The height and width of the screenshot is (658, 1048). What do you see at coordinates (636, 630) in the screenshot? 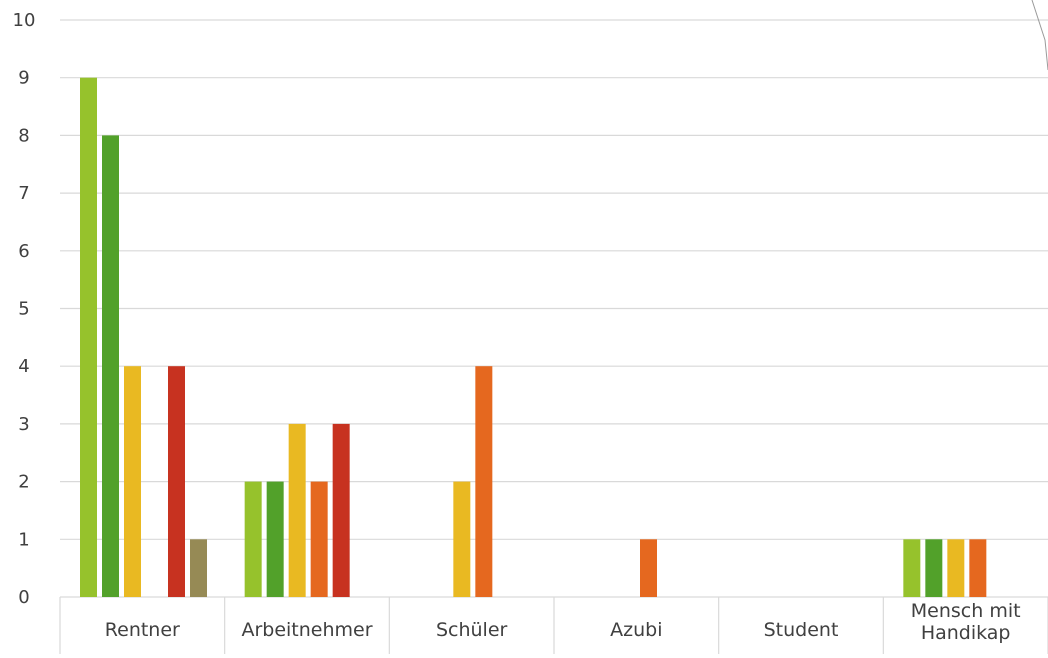
I see `x-tick-label: Azubi` at bounding box center [636, 630].